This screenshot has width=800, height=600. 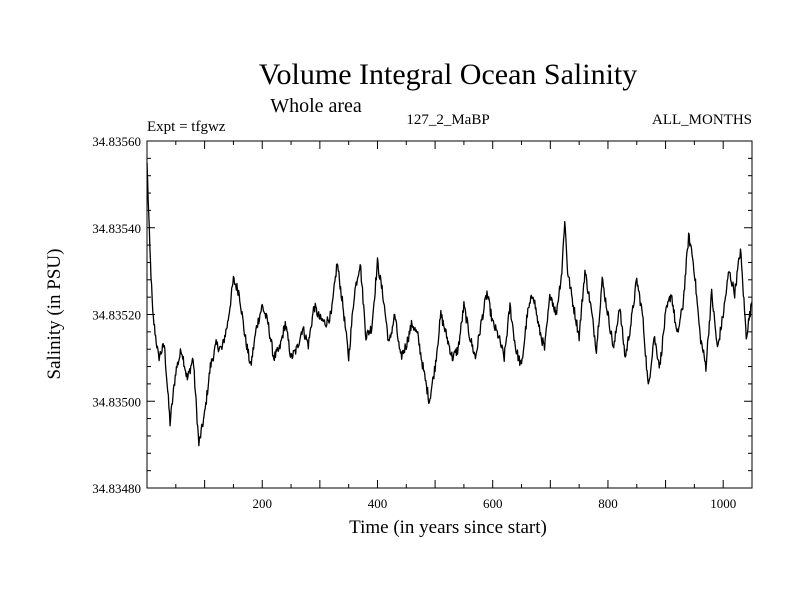 I want to click on months-label: ALL_MONTHS, so click(x=702, y=120).